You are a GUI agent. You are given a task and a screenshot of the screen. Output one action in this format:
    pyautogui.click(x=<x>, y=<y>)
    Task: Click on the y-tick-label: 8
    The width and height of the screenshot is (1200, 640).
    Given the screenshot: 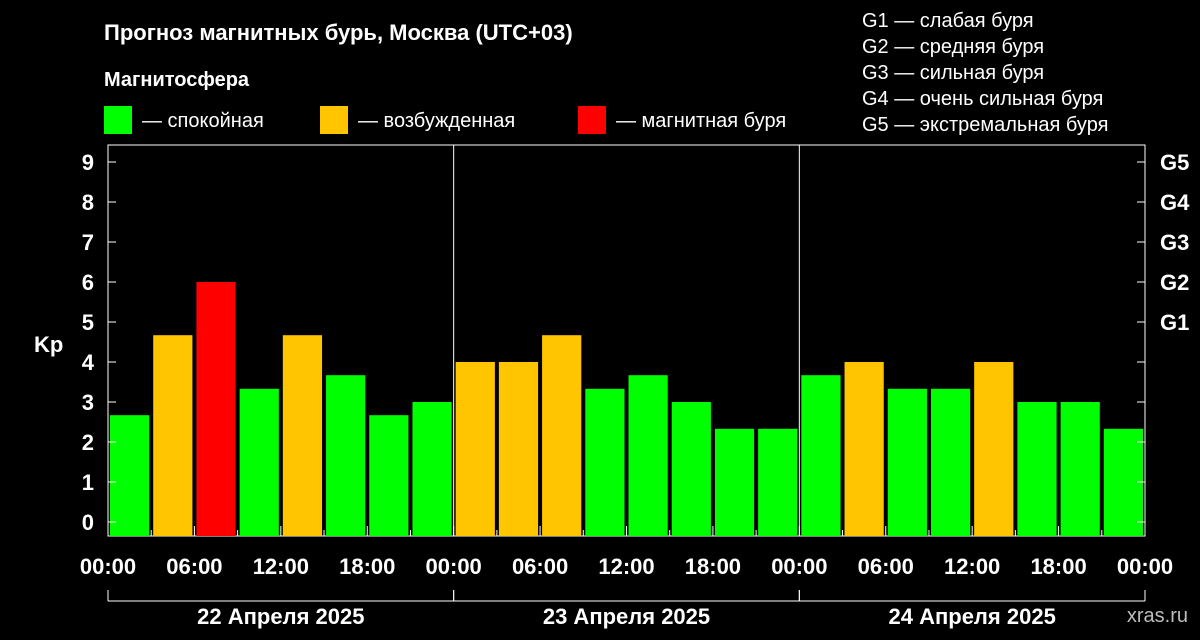 What is the action you would take?
    pyautogui.click(x=88, y=202)
    